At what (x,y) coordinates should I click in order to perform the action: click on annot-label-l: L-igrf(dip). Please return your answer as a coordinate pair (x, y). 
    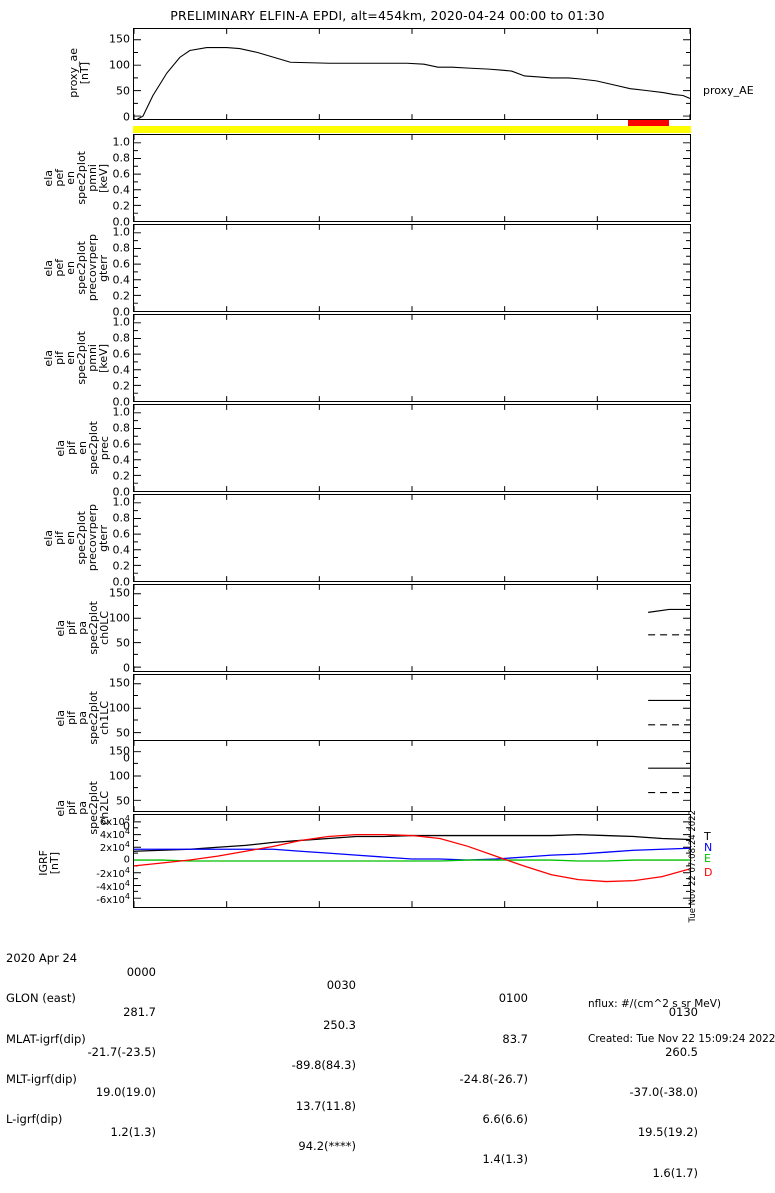
    Looking at the image, I should click on (34, 1119).